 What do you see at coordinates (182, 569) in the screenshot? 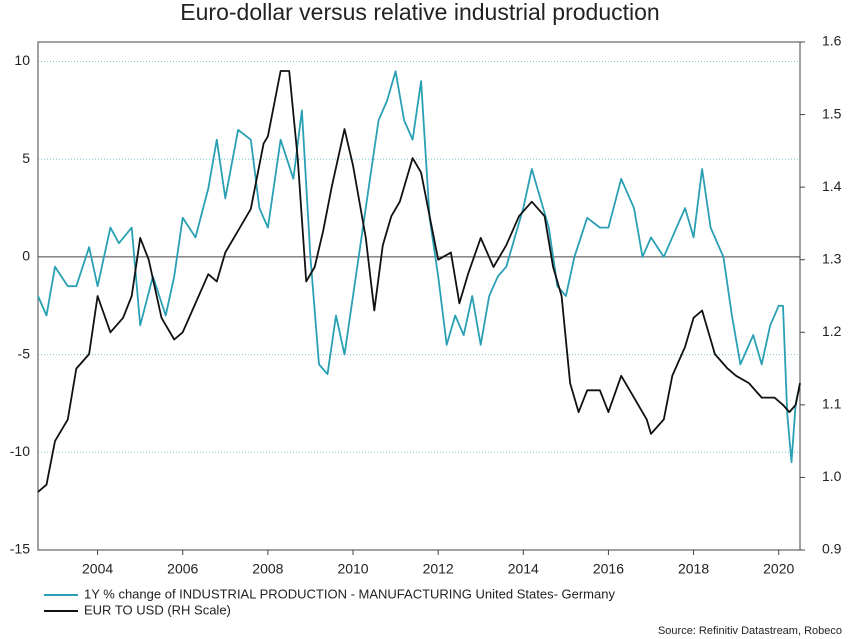
I see `x-tick-label: 2006` at bounding box center [182, 569].